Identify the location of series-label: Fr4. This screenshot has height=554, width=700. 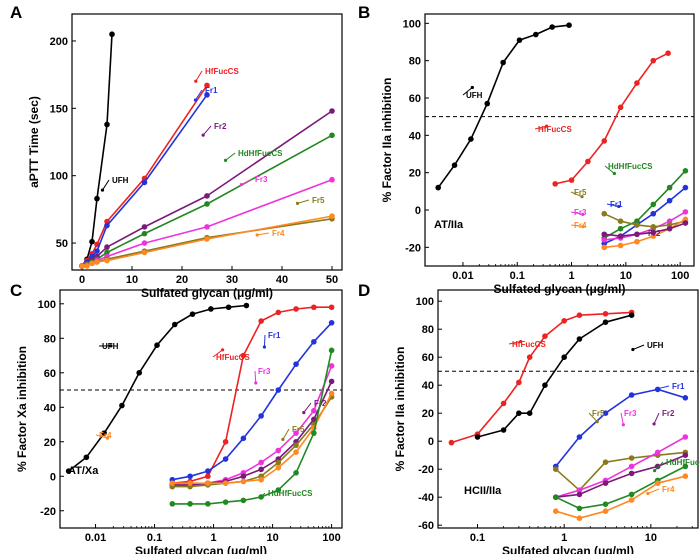
(278, 233).